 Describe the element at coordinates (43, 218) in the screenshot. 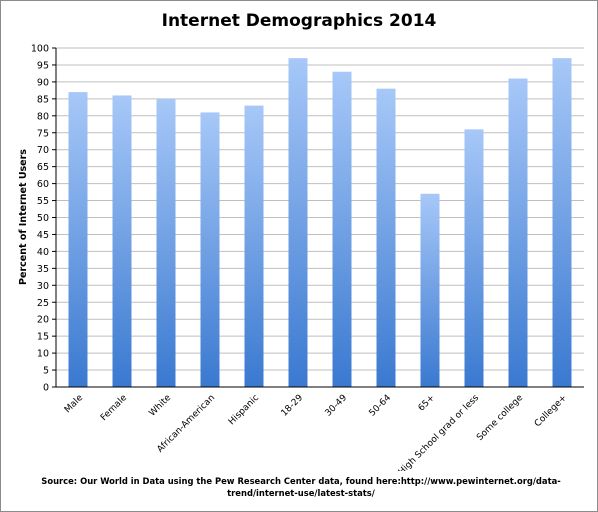

I see `y-tick-label: 50` at that location.